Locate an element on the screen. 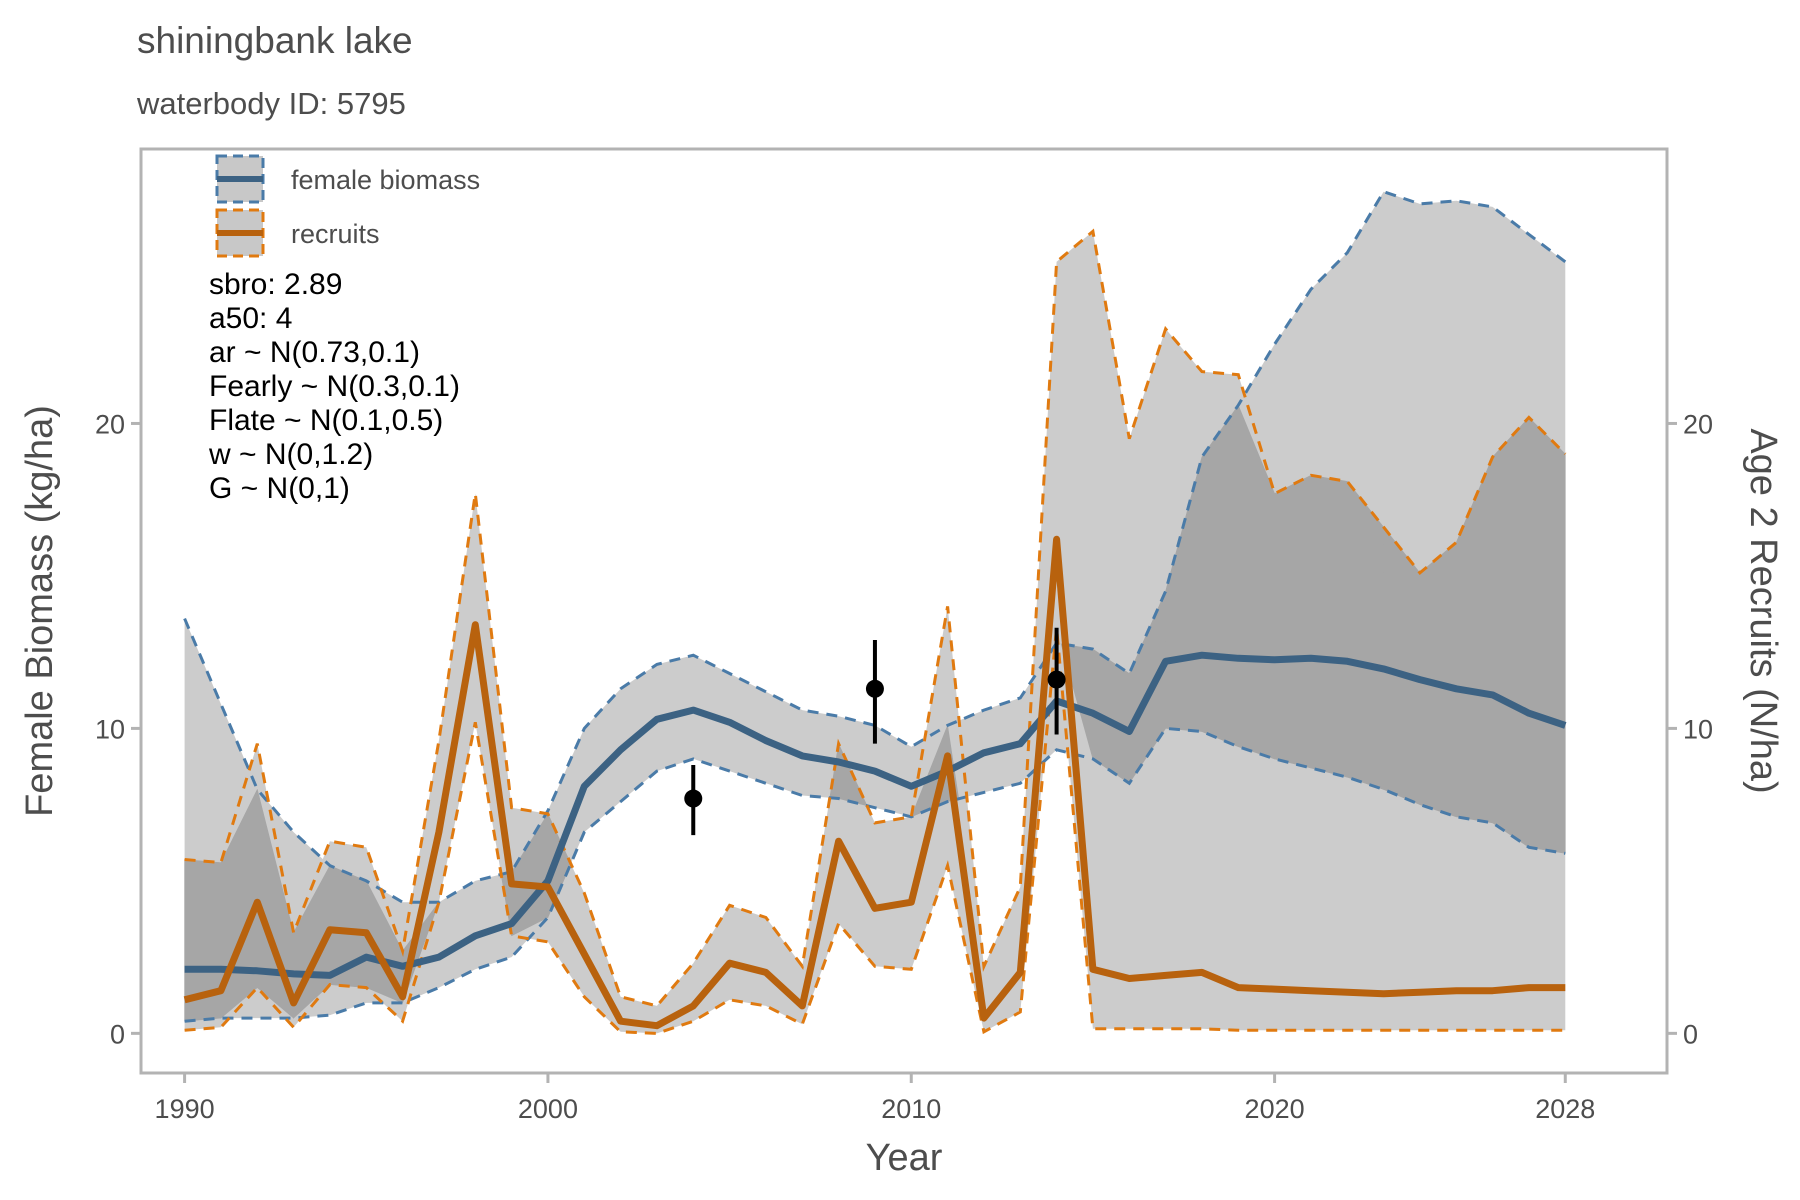 The image size is (1800, 1200). legend-item-recruits: recruits is located at coordinates (297, 233).